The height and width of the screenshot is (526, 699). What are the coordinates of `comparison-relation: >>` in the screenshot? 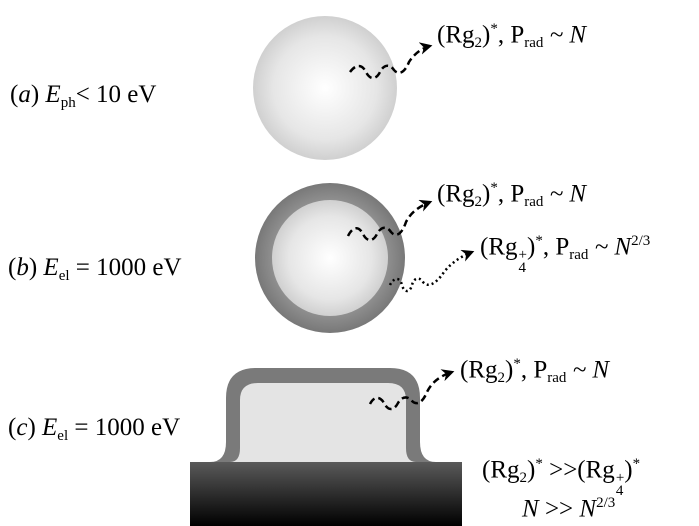 It's located at (563, 470).